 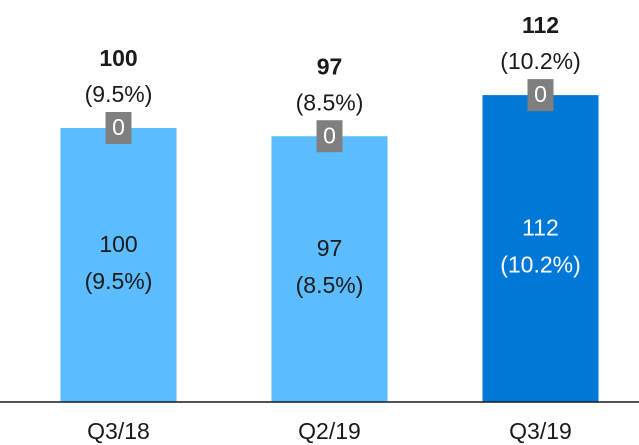 I want to click on bar-value-label: 97, so click(x=330, y=248).